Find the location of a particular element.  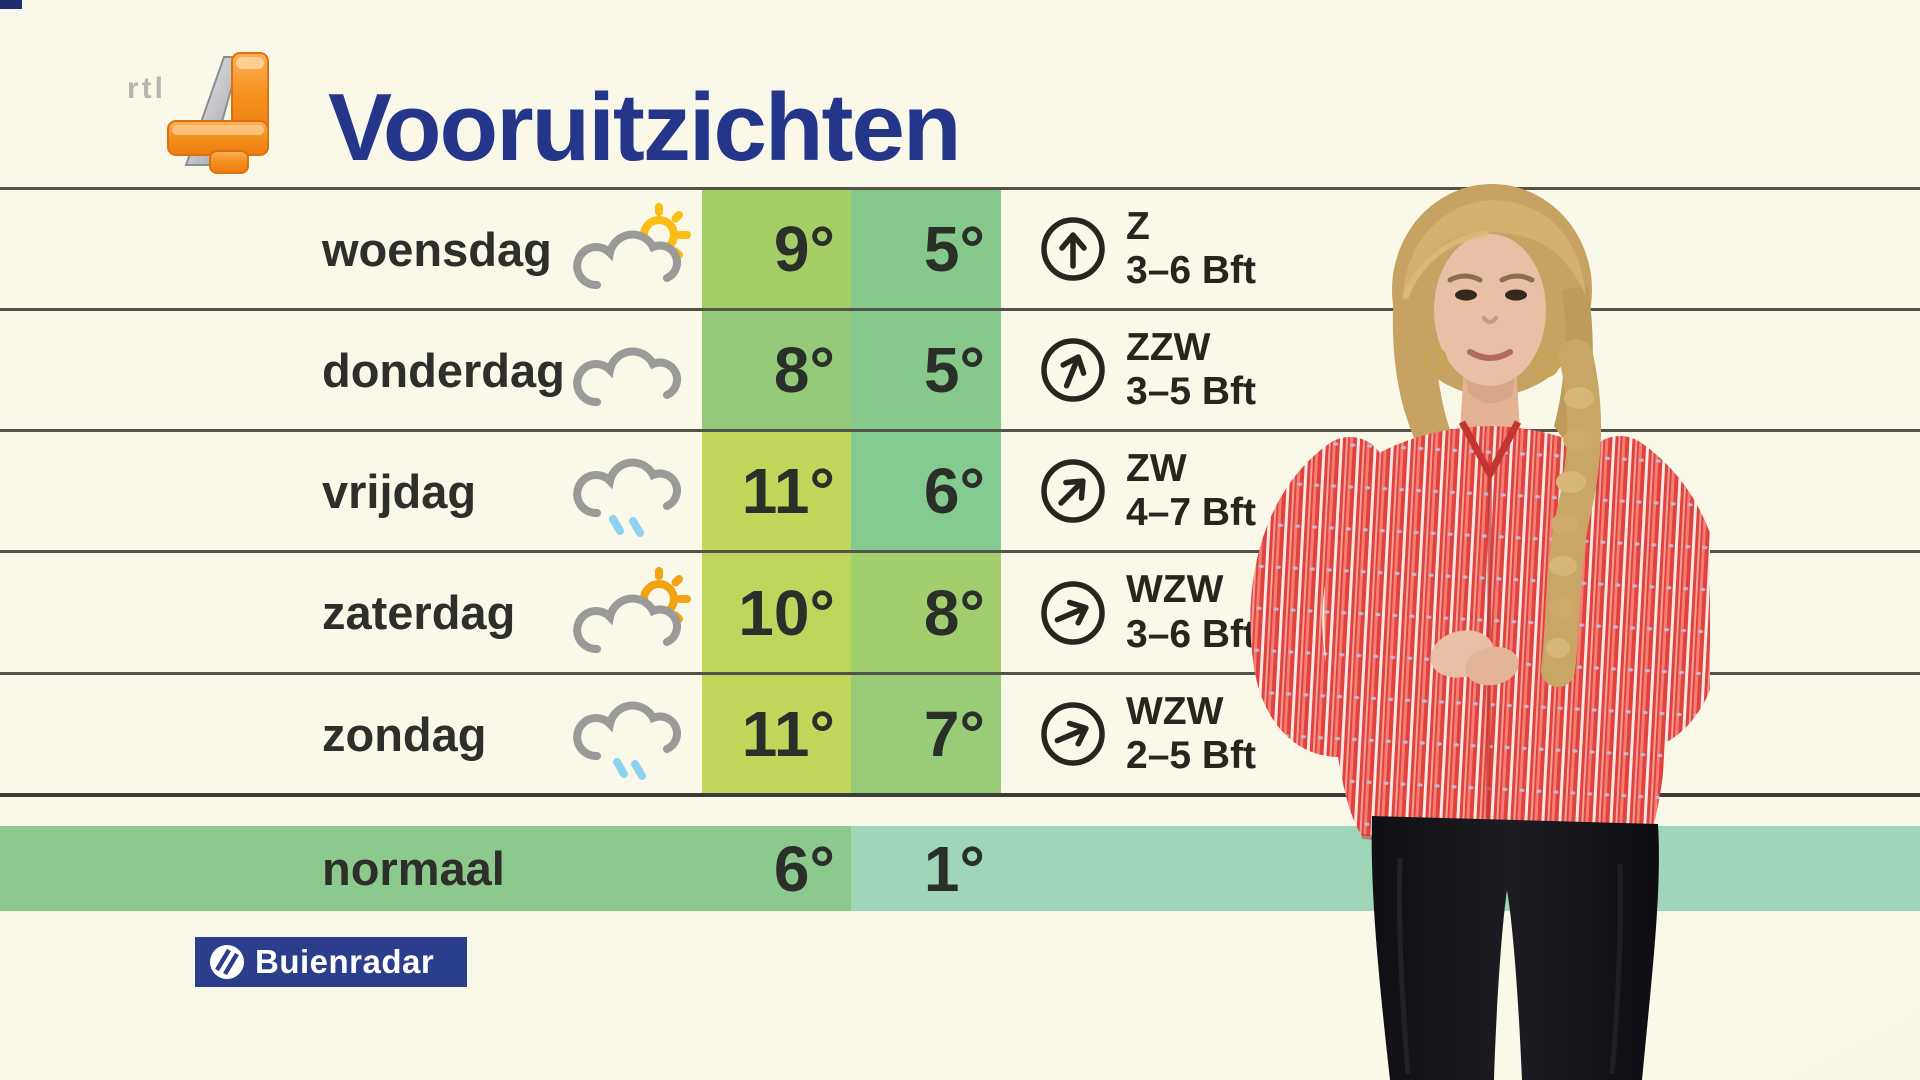

wind-cell: ZW 4–7 Bft is located at coordinates (1147, 491).